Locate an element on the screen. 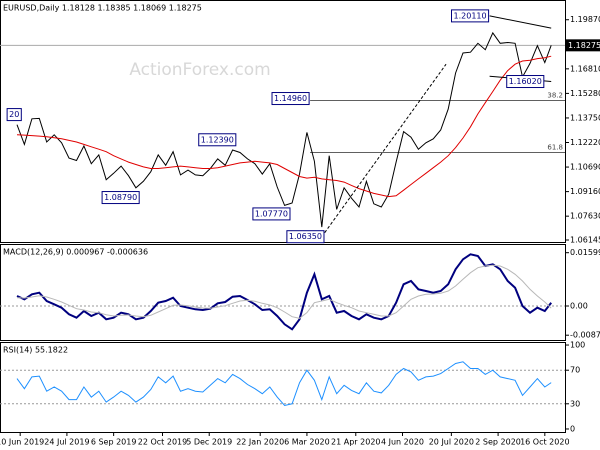  price-label: 1.06350 is located at coordinates (305, 236).